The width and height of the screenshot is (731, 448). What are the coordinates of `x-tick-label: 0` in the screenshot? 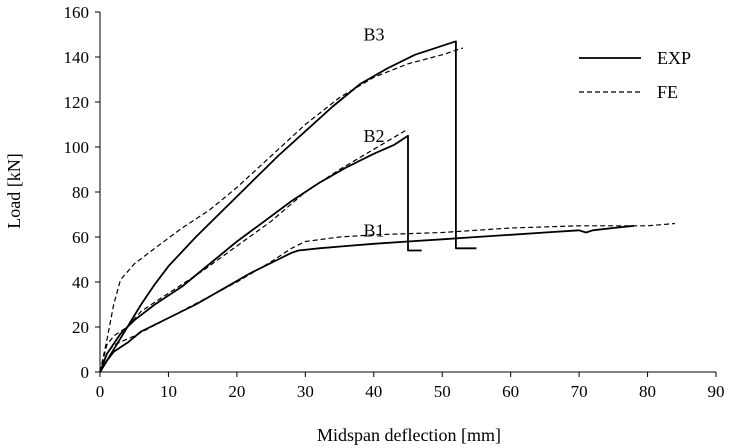 It's located at (100, 391).